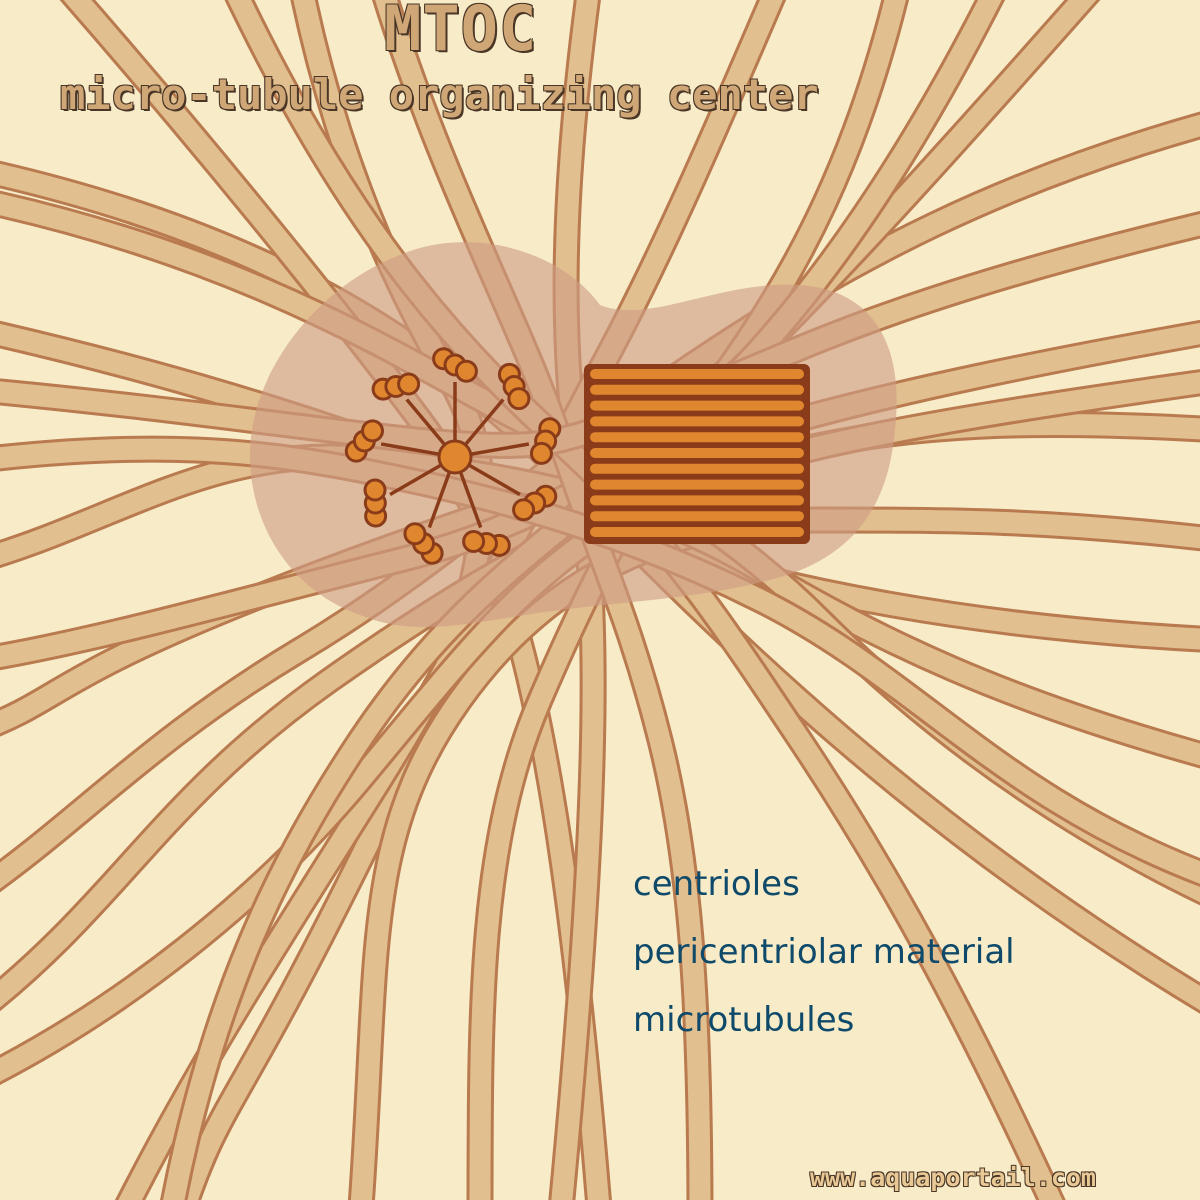 This screenshot has height=1200, width=1200. What do you see at coordinates (953, 1177) in the screenshot?
I see `website-credit: www.aquaportail.com` at bounding box center [953, 1177].